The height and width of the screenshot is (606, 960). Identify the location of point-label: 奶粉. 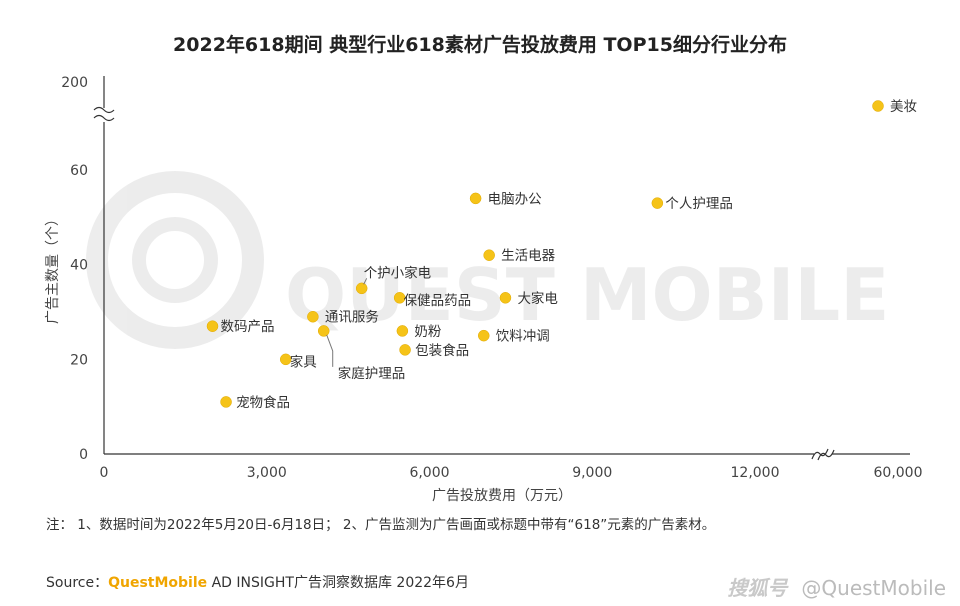
(427, 332).